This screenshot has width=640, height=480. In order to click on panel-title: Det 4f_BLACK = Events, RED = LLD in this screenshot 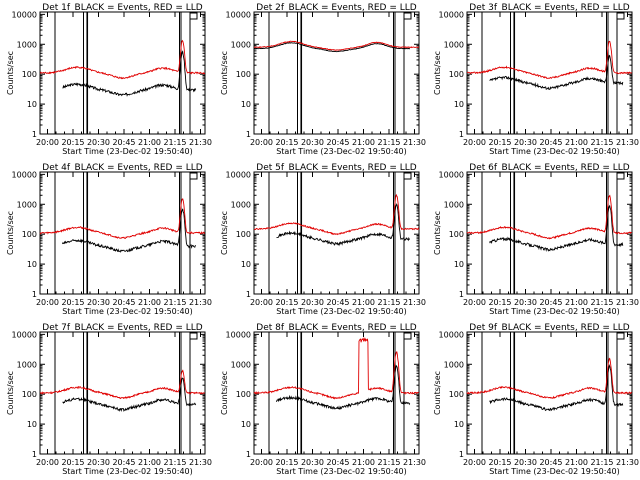, I will do `click(122, 168)`.